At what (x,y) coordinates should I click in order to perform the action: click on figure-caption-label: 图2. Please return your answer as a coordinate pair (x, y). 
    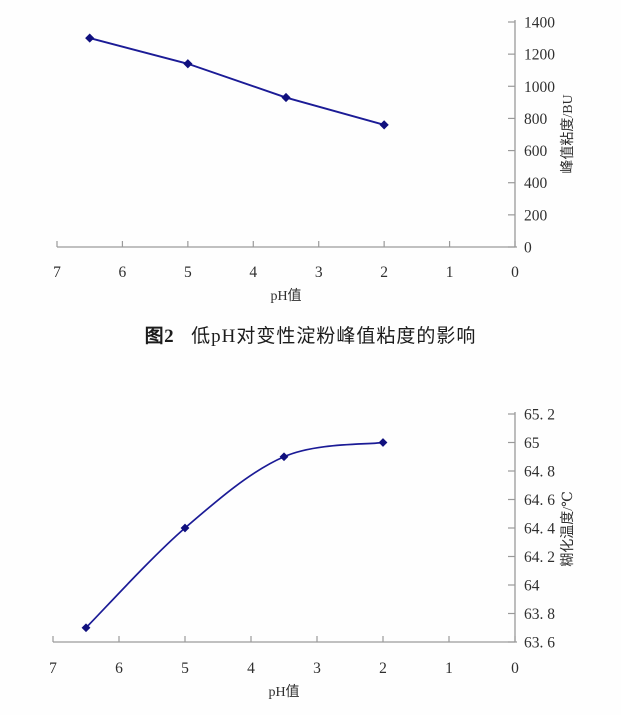
    Looking at the image, I should click on (159, 336).